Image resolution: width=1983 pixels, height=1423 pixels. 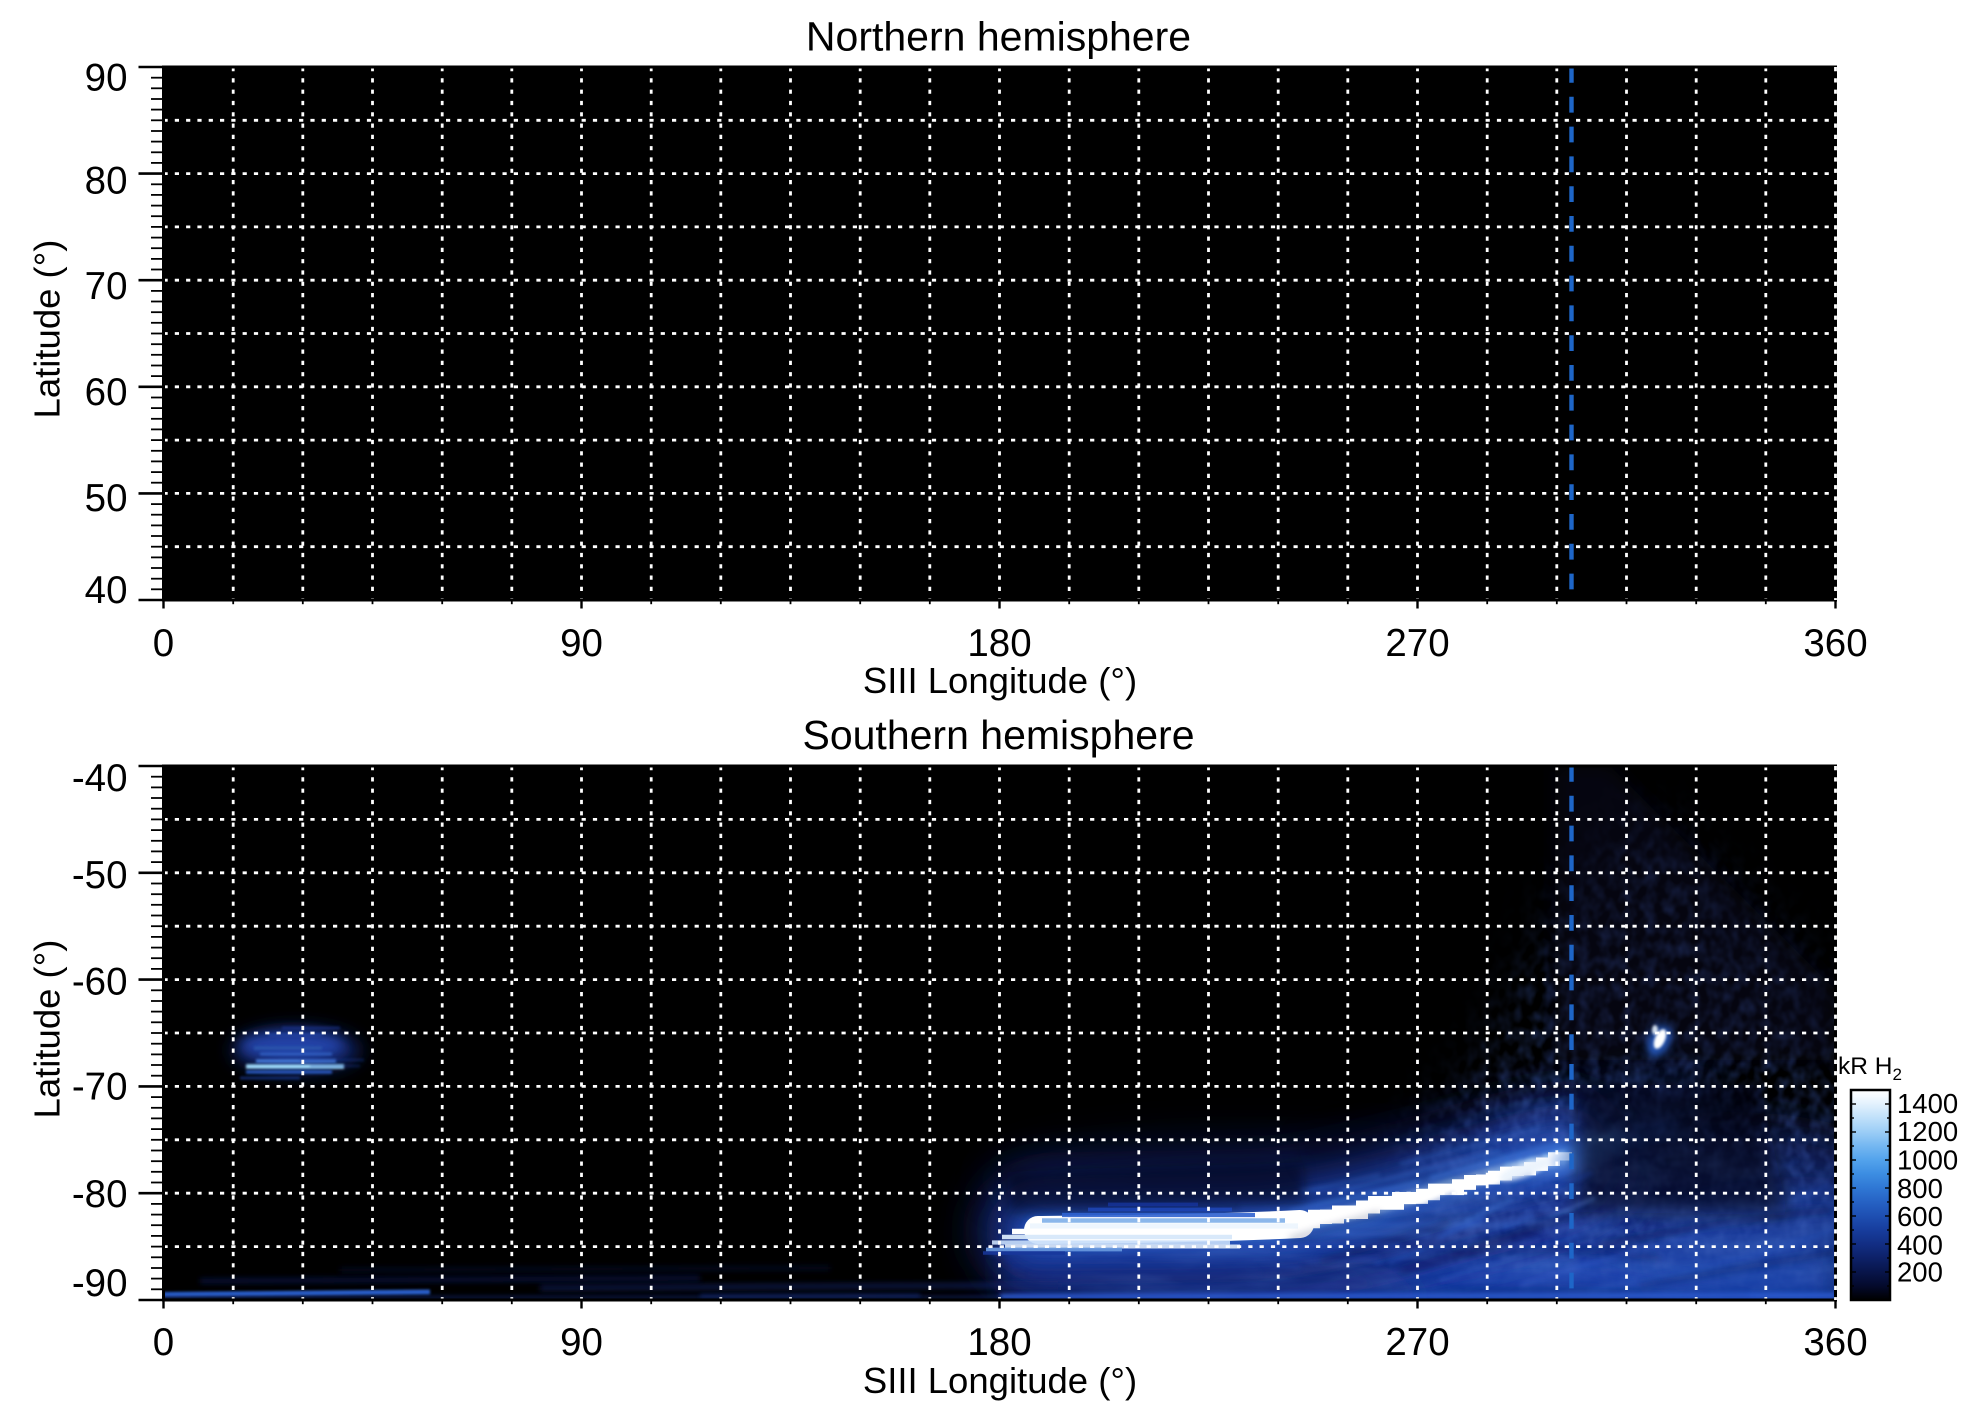 I want to click on svg-text: -60, so click(x=100, y=982).